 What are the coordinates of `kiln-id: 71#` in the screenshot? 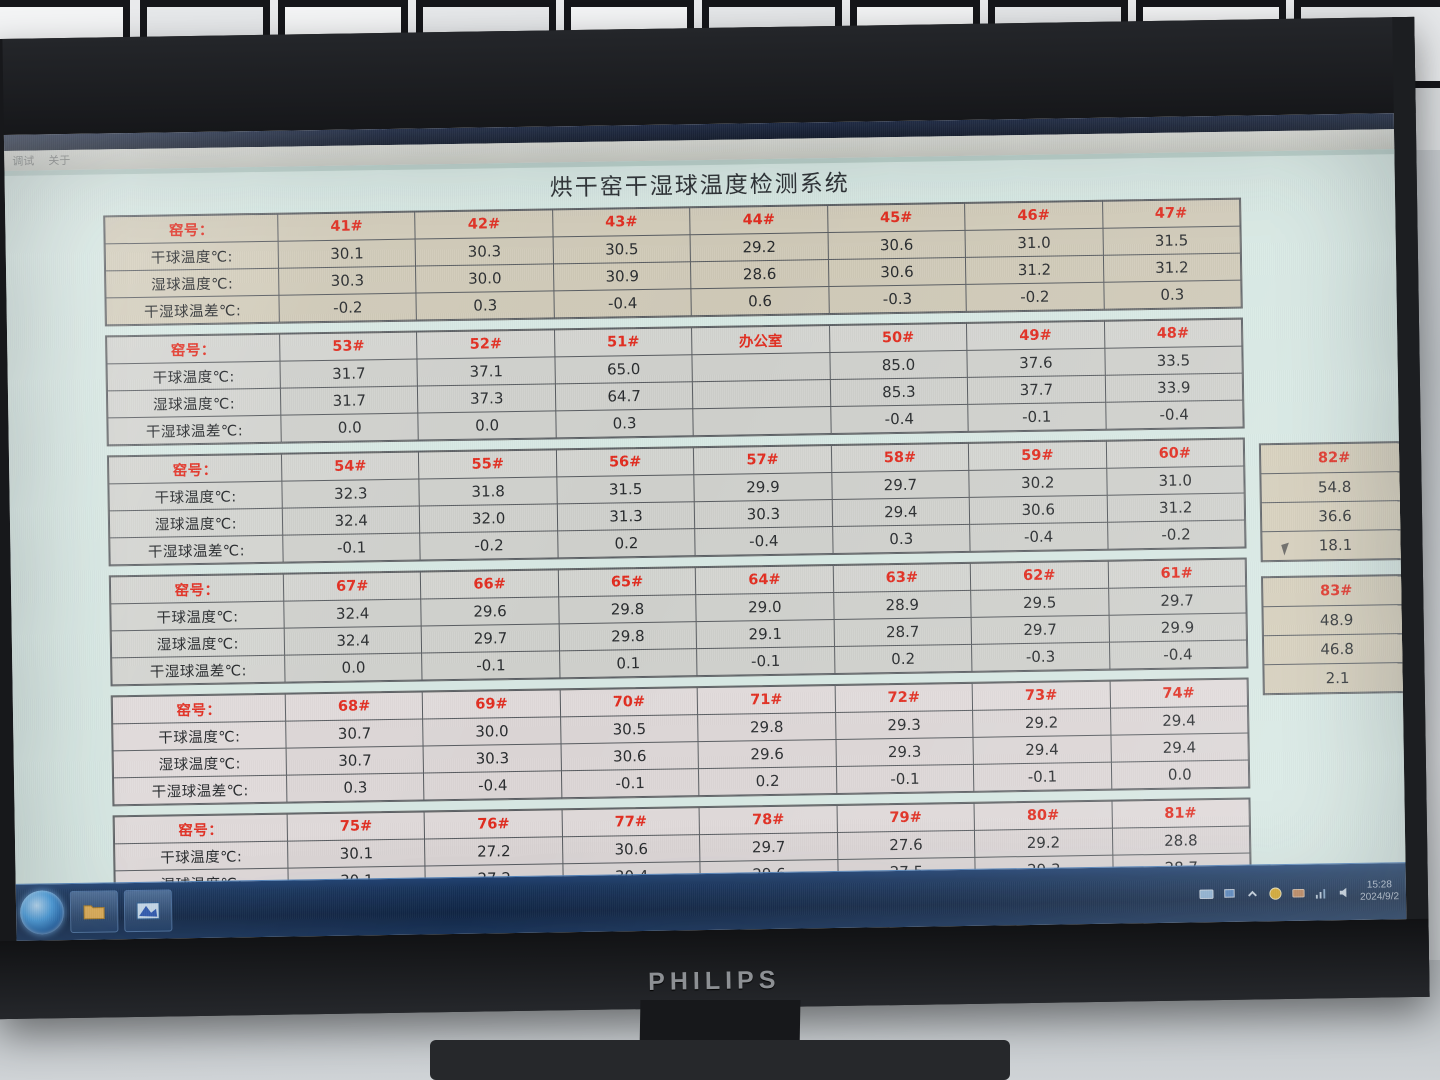 It's located at (766, 700).